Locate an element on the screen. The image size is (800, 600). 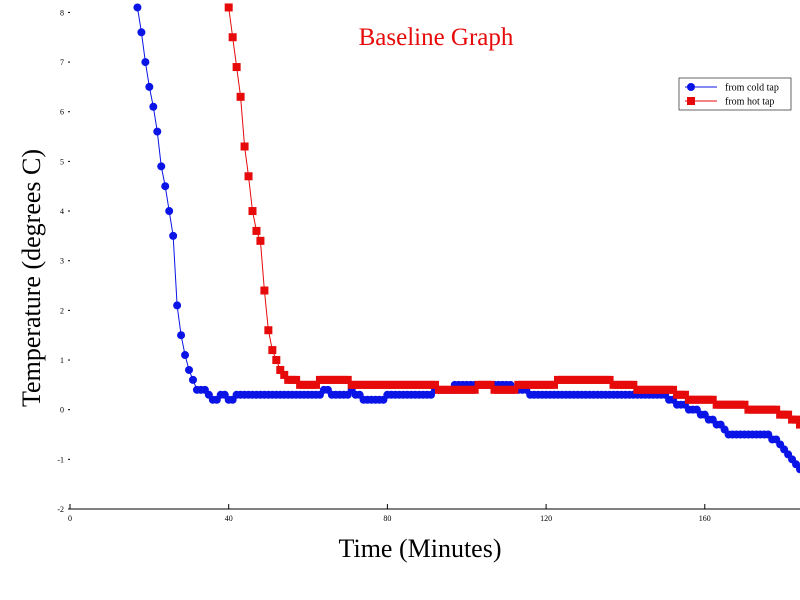
x-axis-label: Time (Minutes) is located at coordinates (420, 548).